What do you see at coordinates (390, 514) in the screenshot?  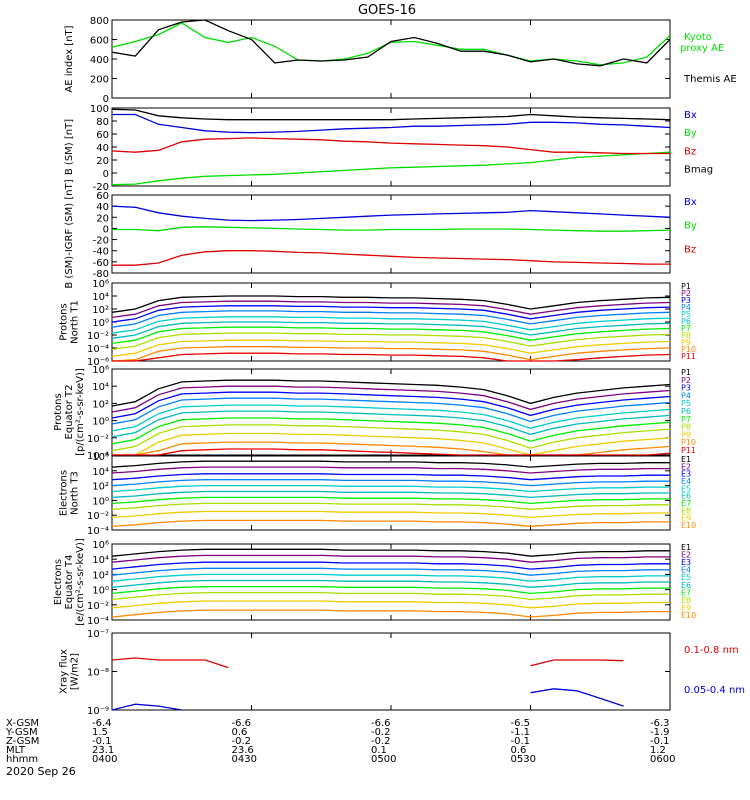 I see `channel-line-e9` at bounding box center [390, 514].